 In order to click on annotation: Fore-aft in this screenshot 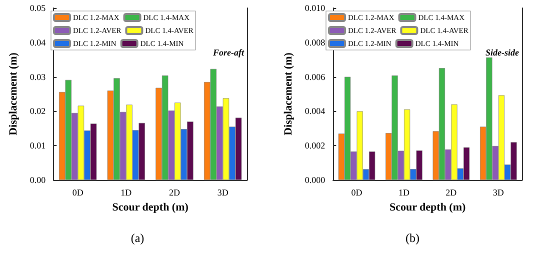, I will do `click(228, 53)`.